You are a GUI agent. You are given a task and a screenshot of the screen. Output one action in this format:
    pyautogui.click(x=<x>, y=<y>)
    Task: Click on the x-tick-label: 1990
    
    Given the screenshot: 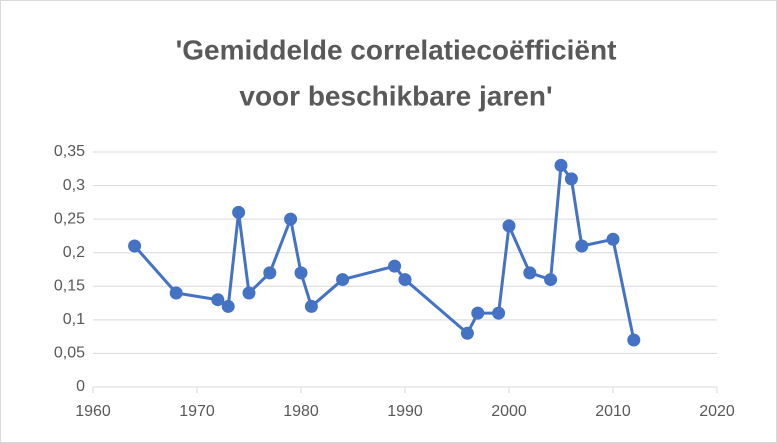 What is the action you would take?
    pyautogui.click(x=405, y=411)
    